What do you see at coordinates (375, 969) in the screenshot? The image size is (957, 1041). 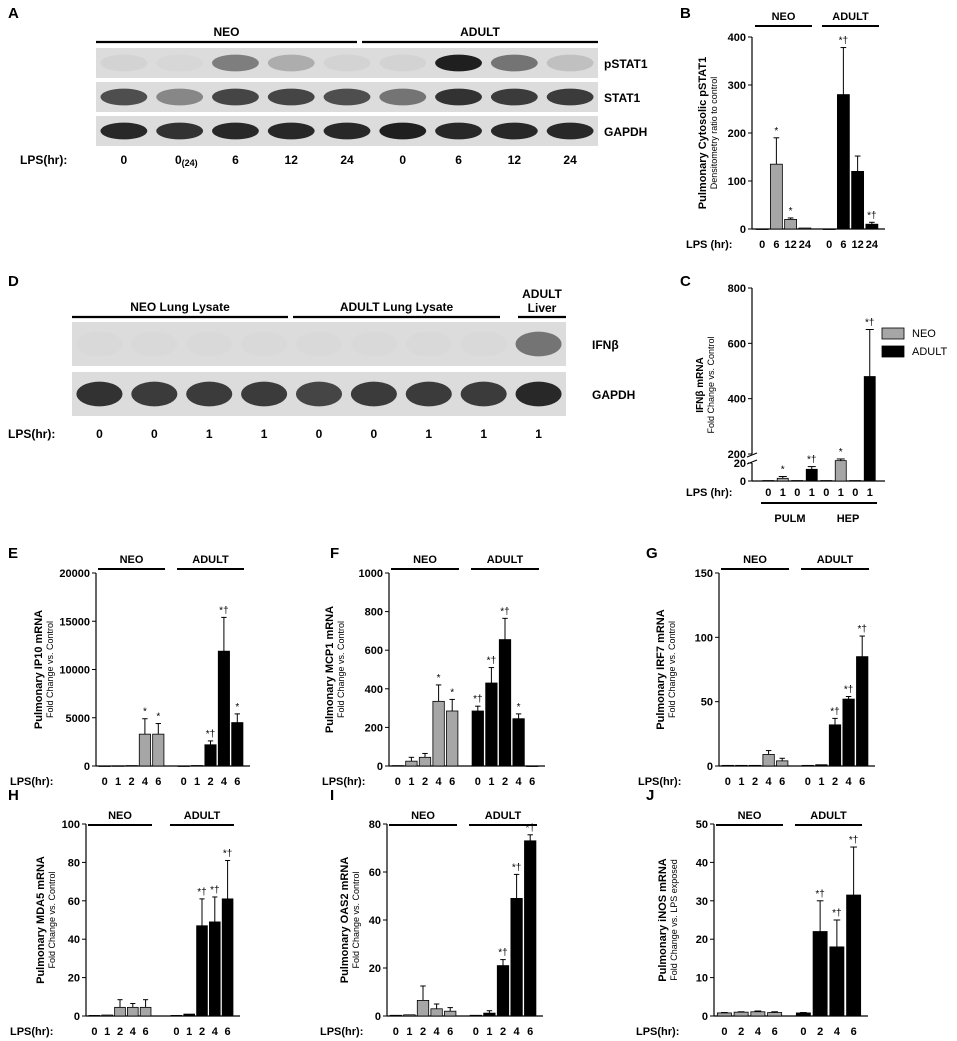 I see `y-tick-label: 20` at bounding box center [375, 969].